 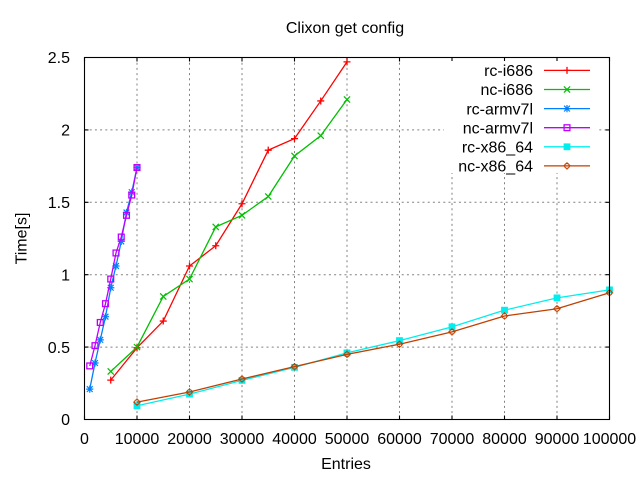 What do you see at coordinates (59, 348) in the screenshot?
I see `svg-text: 0.5` at bounding box center [59, 348].